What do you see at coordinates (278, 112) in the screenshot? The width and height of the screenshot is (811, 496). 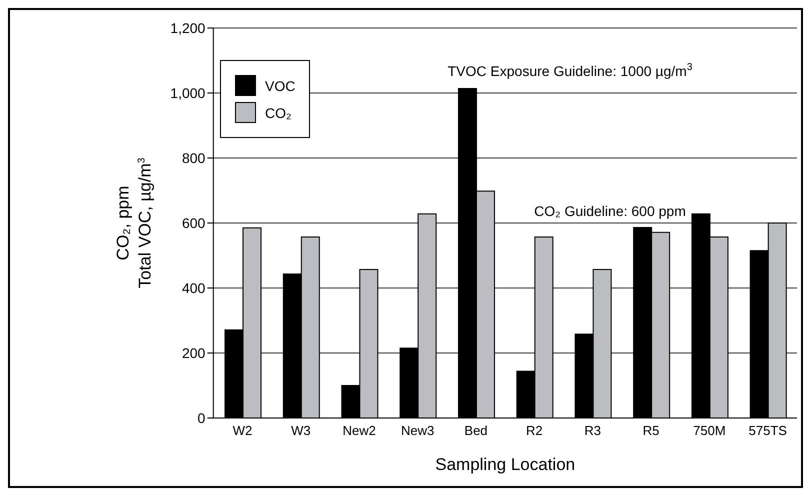 I see `legend-label: CO₂` at bounding box center [278, 112].